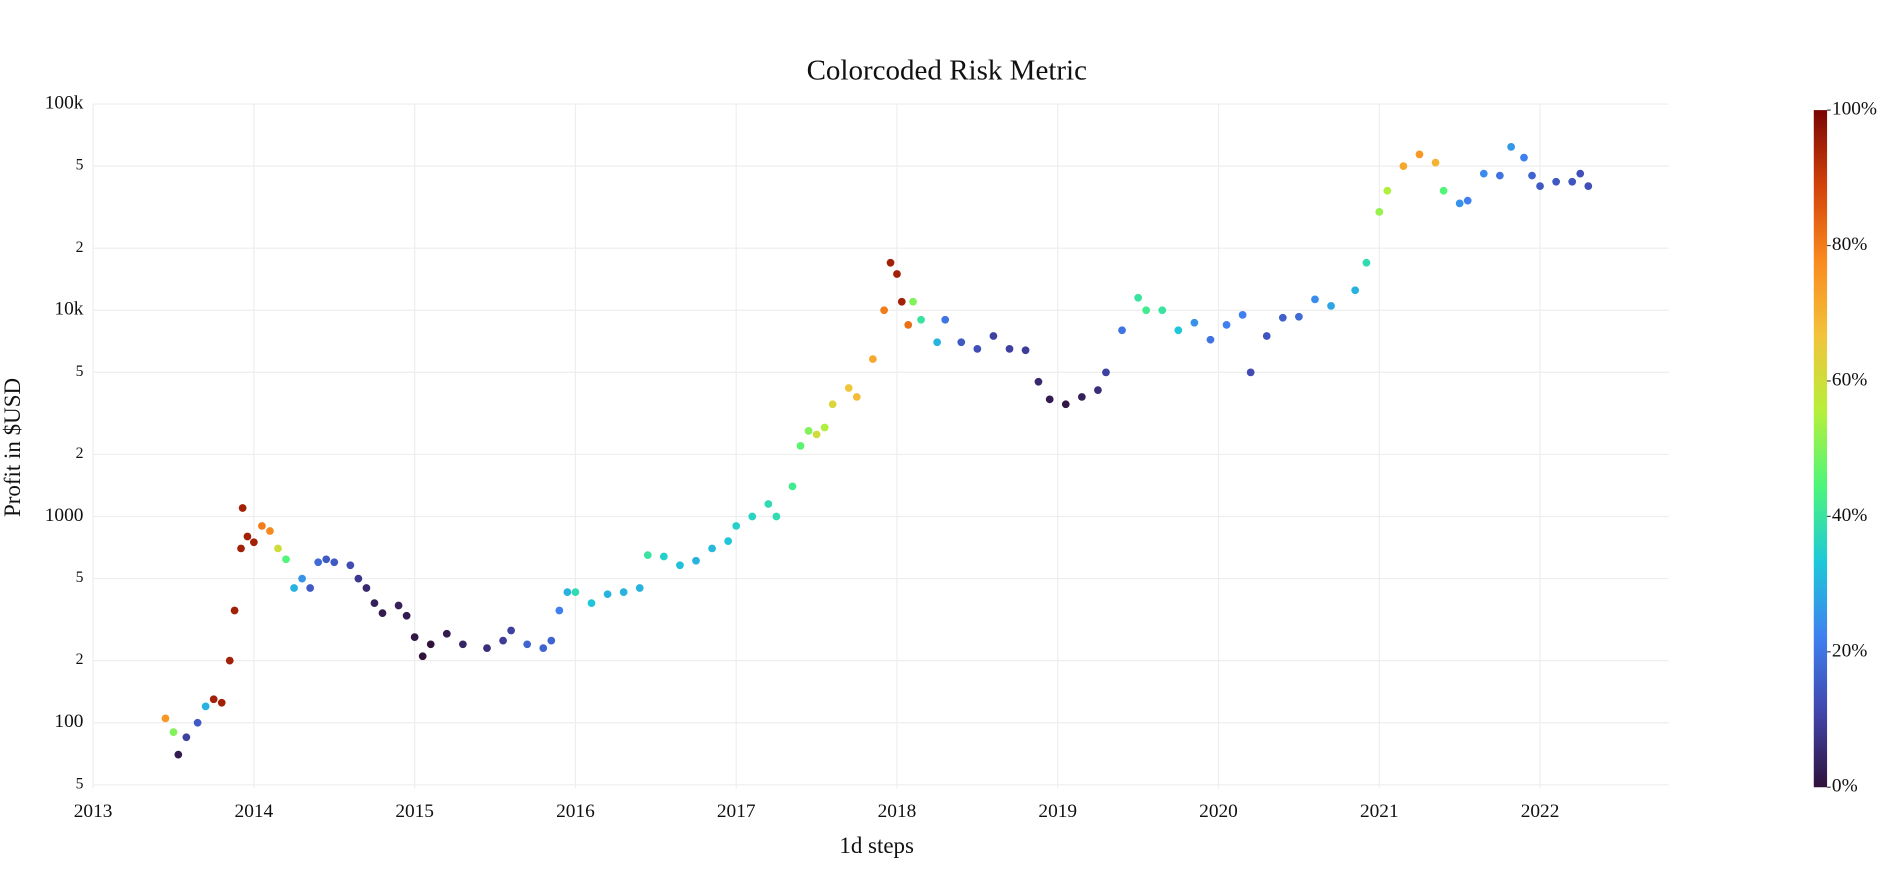 This screenshot has width=1896, height=878. Describe the element at coordinates (68, 721) in the screenshot. I see `y-tick-label: 100` at that location.